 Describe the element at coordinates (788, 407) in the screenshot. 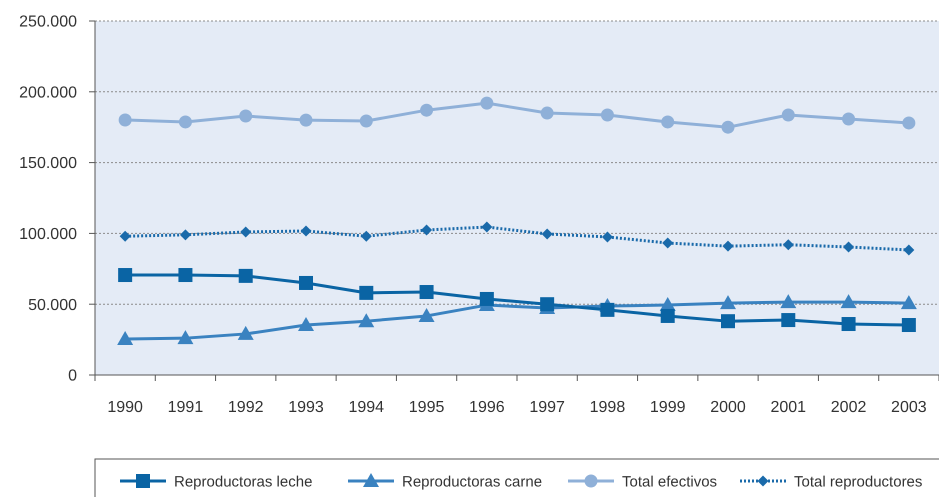

I see `x-tick-label: 2001` at that location.